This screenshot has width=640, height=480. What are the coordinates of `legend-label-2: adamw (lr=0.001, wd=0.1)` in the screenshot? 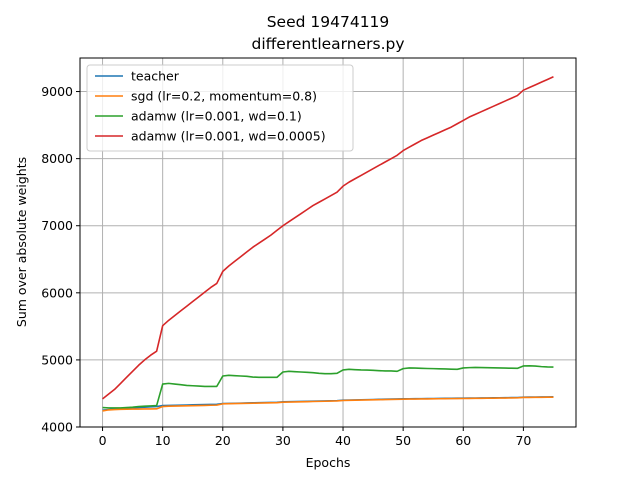 It's located at (216, 116).